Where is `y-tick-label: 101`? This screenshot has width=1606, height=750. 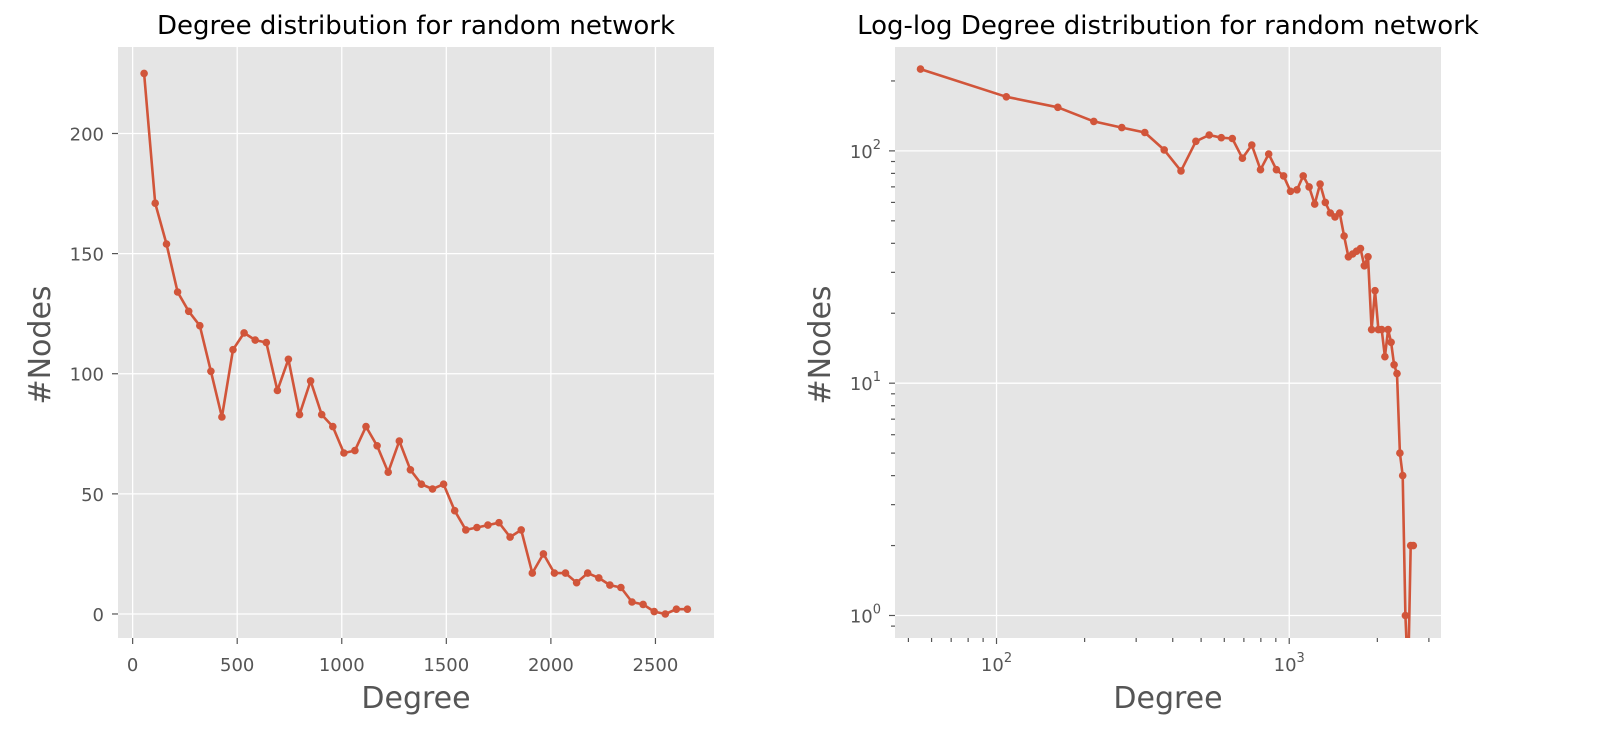 y-tick-label: 101 is located at coordinates (865, 382).